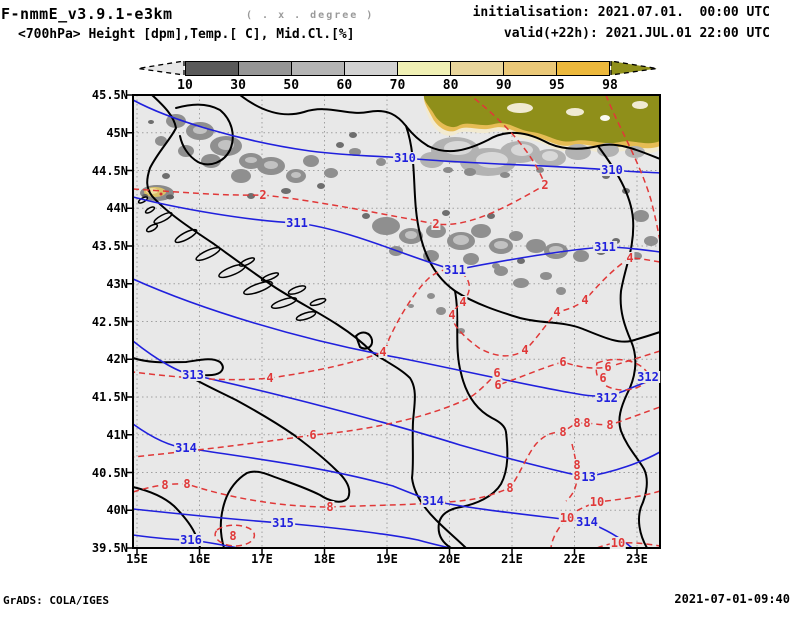  I want to click on coastline-kotor, so click(364, 340).